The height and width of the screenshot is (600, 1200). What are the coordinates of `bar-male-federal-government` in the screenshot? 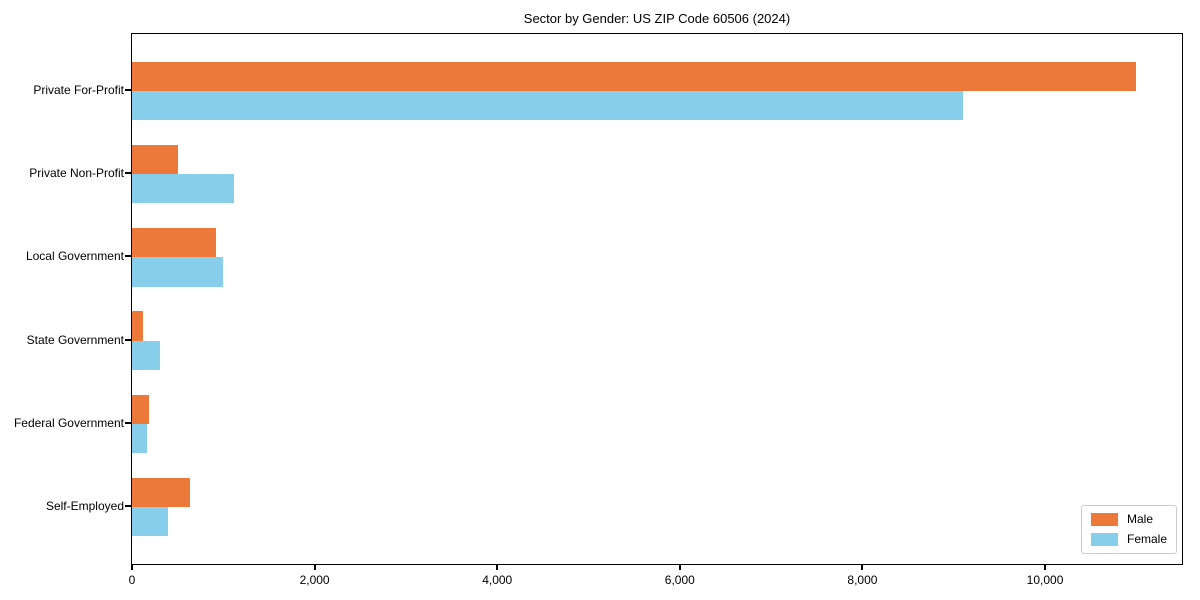 It's located at (140, 409).